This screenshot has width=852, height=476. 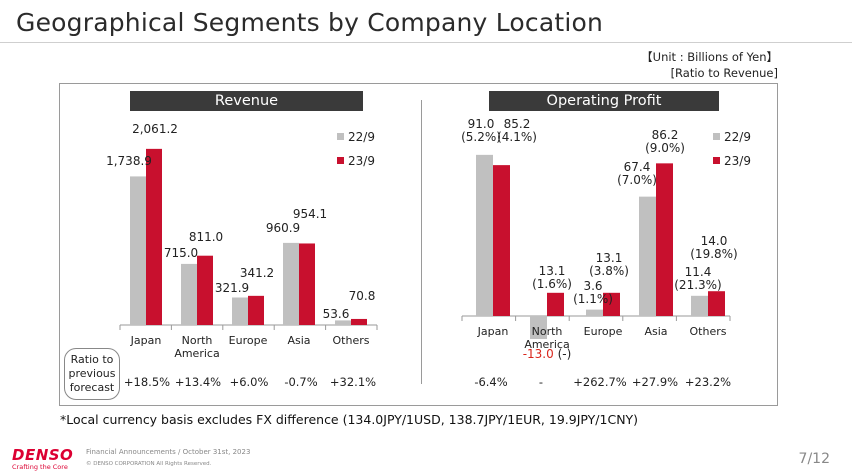 What do you see at coordinates (206, 237) in the screenshot?
I see `revenue-data-label-23-9: 811.0` at bounding box center [206, 237].